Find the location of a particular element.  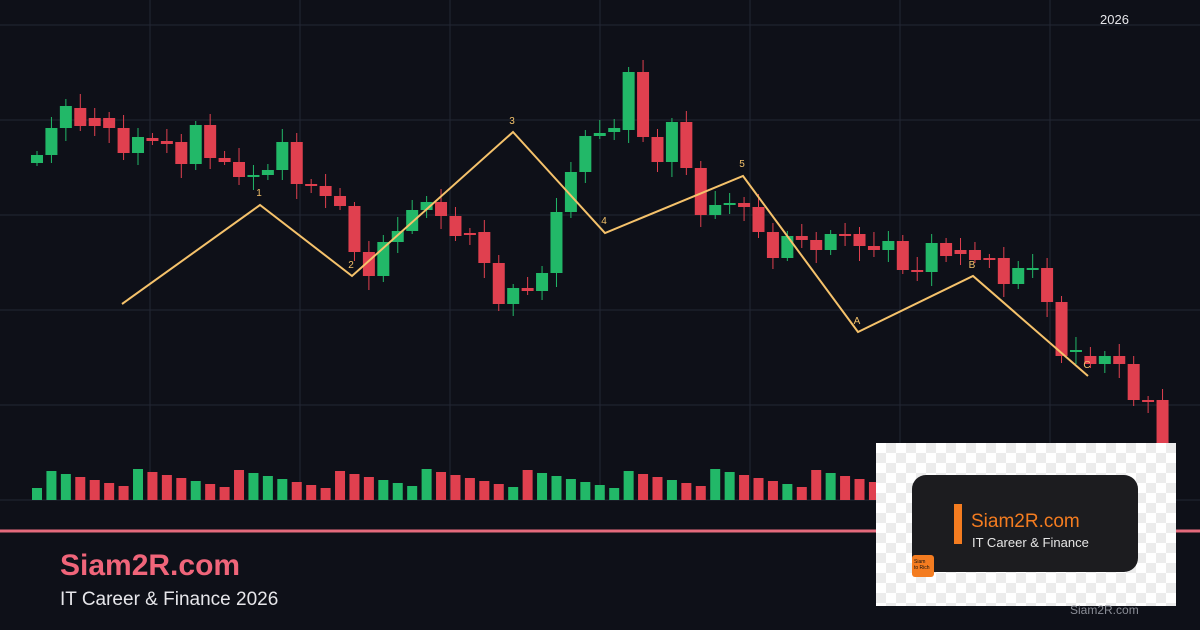

logo-card: Siam2R.com IT Career & Finance is located at coordinates (1025, 523).